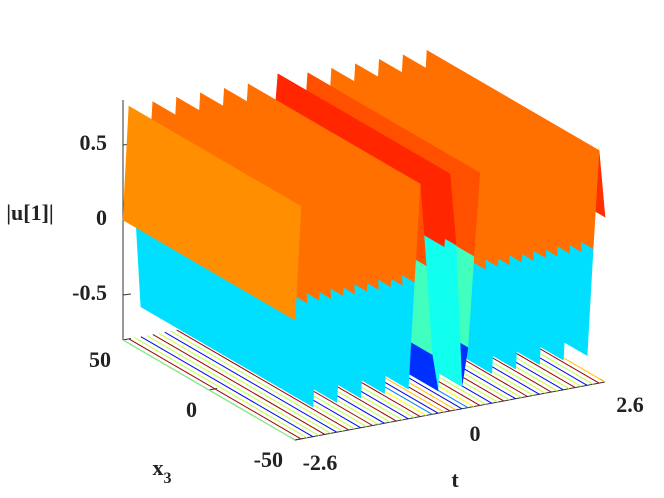  What do you see at coordinates (158, 467) in the screenshot?
I see `y-axis-label-base: x` at bounding box center [158, 467].